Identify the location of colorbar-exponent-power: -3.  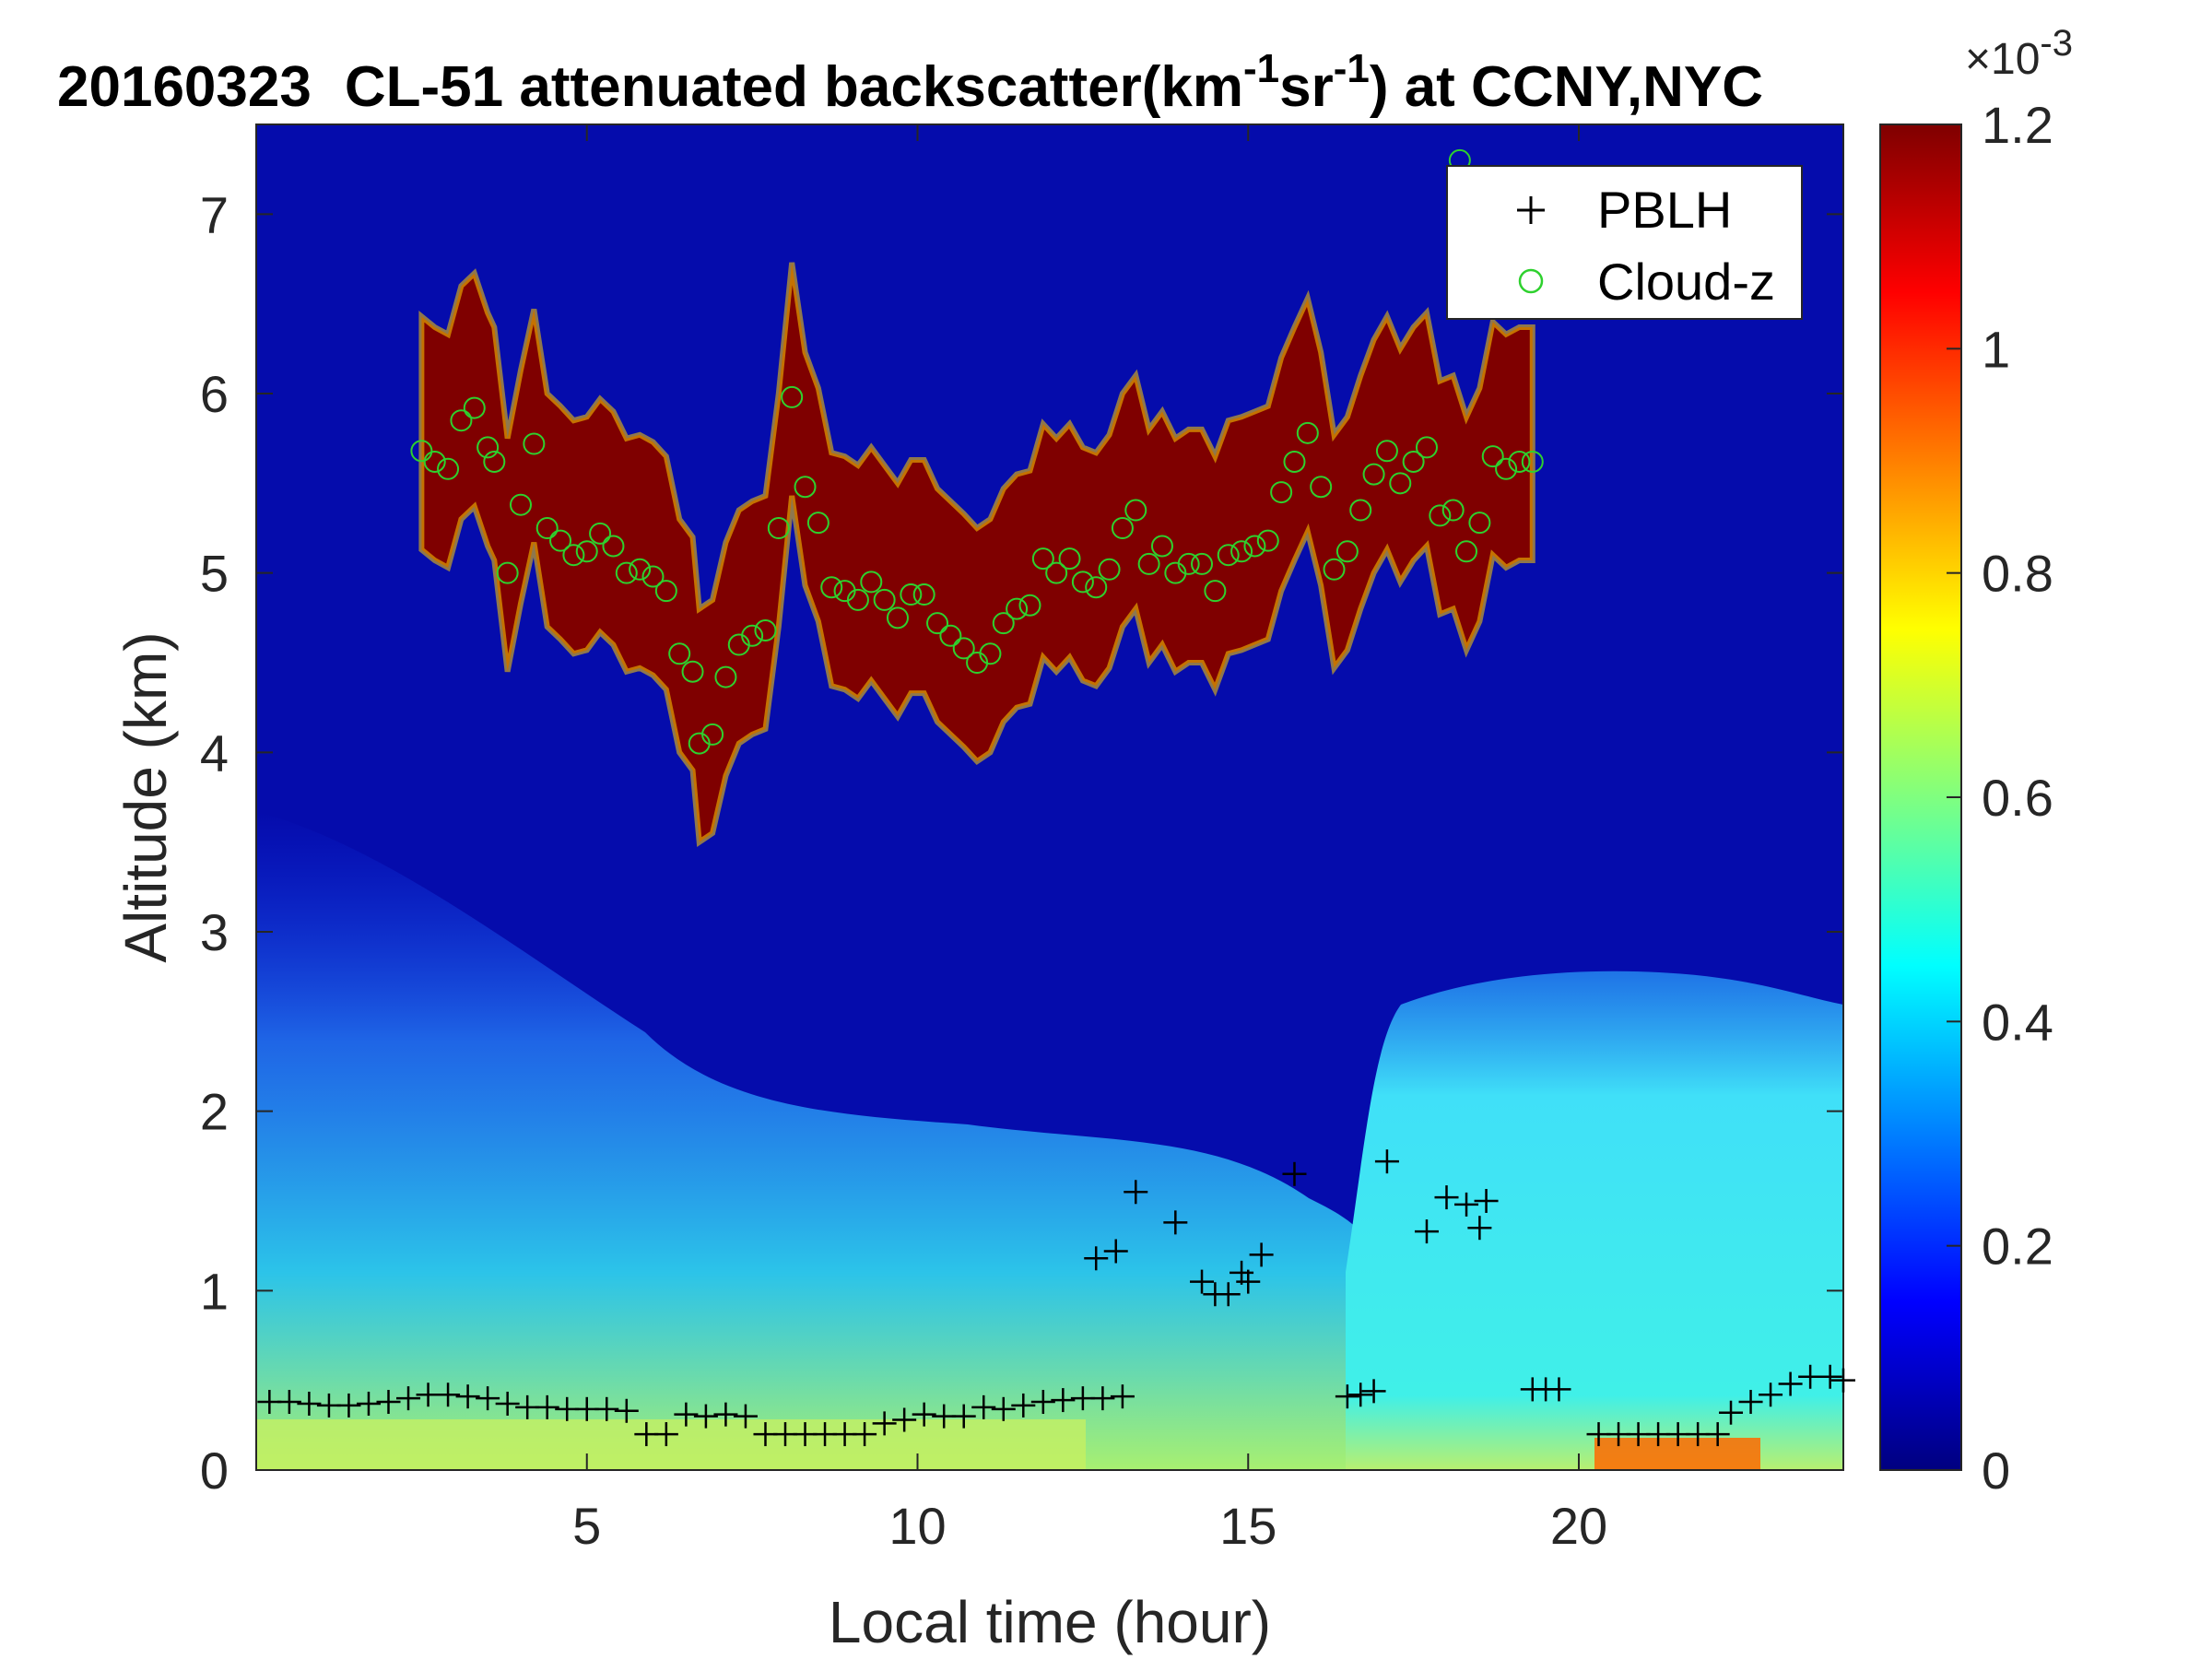
(2056, 43).